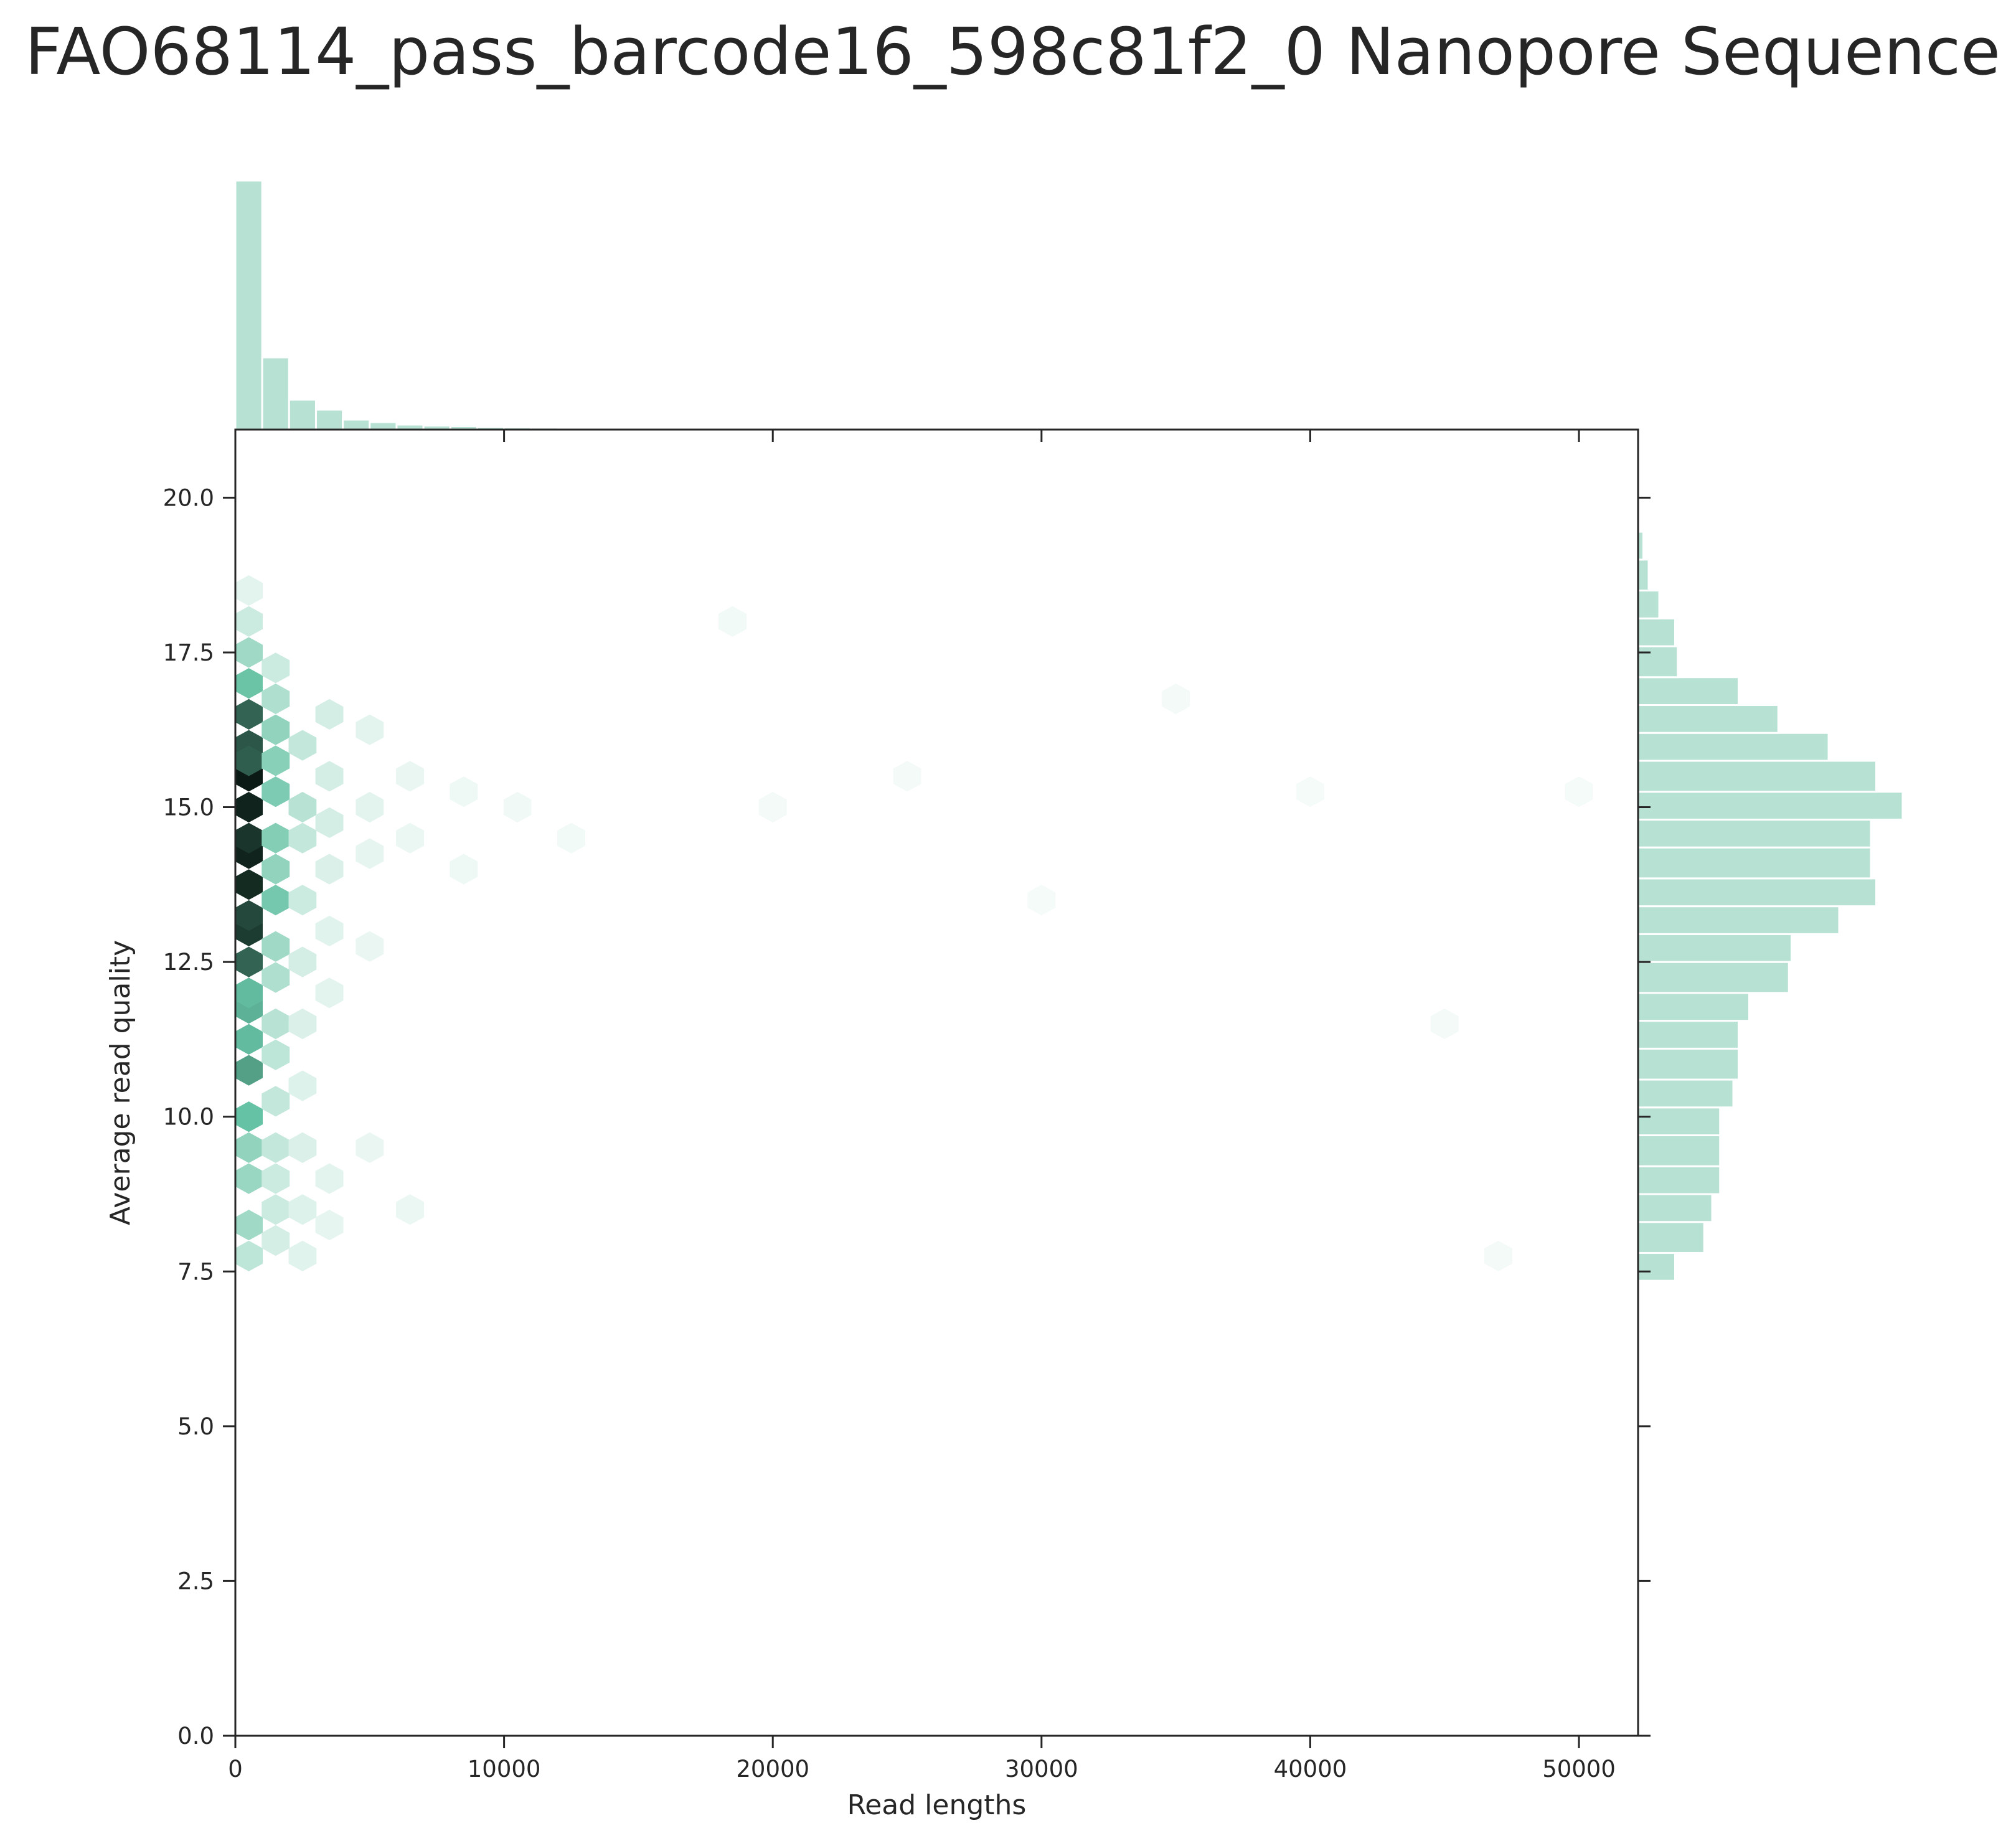 Image resolution: width=2016 pixels, height=1836 pixels. Describe the element at coordinates (196, 1426) in the screenshot. I see `y-tick-label: 5.0` at that location.